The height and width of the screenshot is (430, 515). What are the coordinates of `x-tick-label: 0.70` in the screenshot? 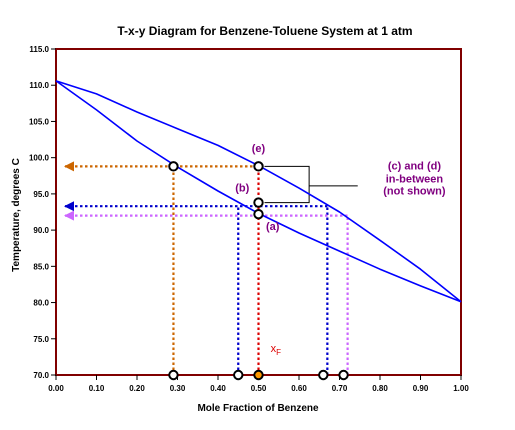 It's located at (340, 388).